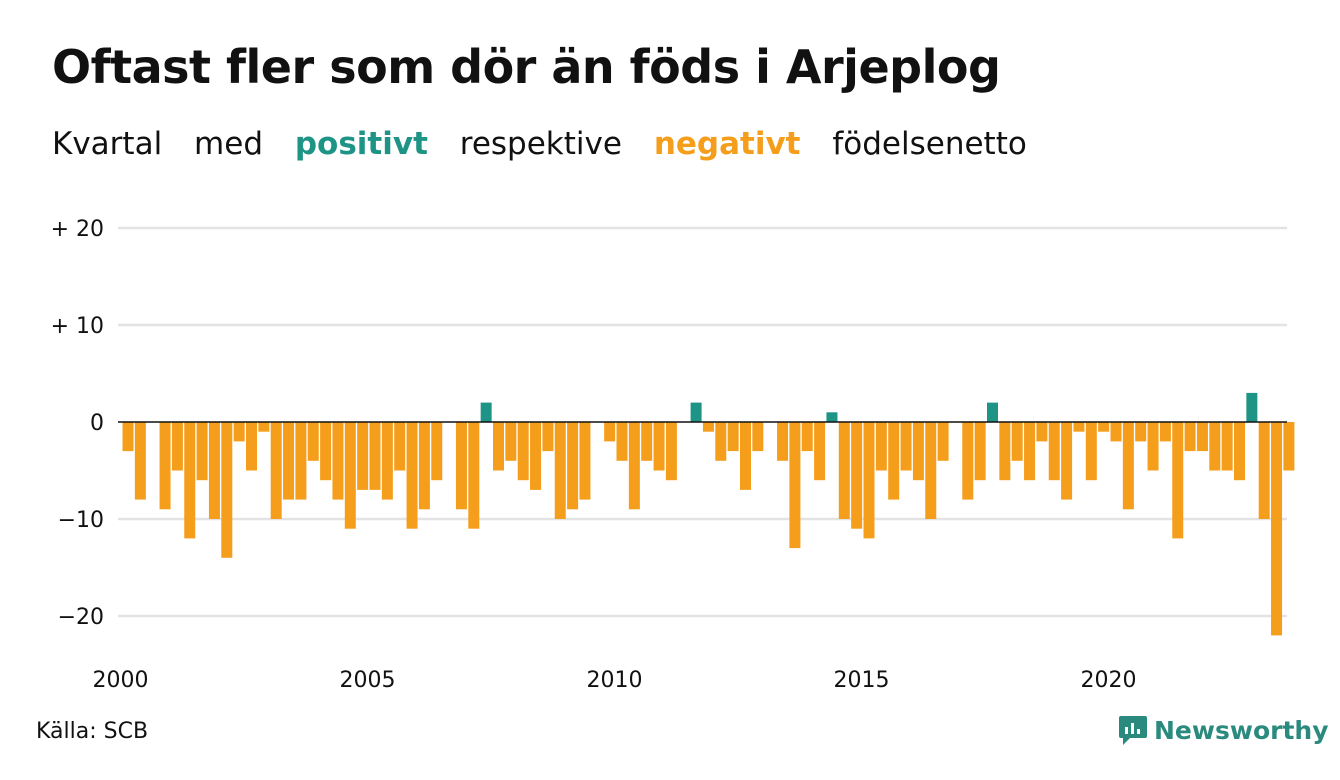  What do you see at coordinates (92, 731) in the screenshot?
I see `source-note: Källa: SCB` at bounding box center [92, 731].